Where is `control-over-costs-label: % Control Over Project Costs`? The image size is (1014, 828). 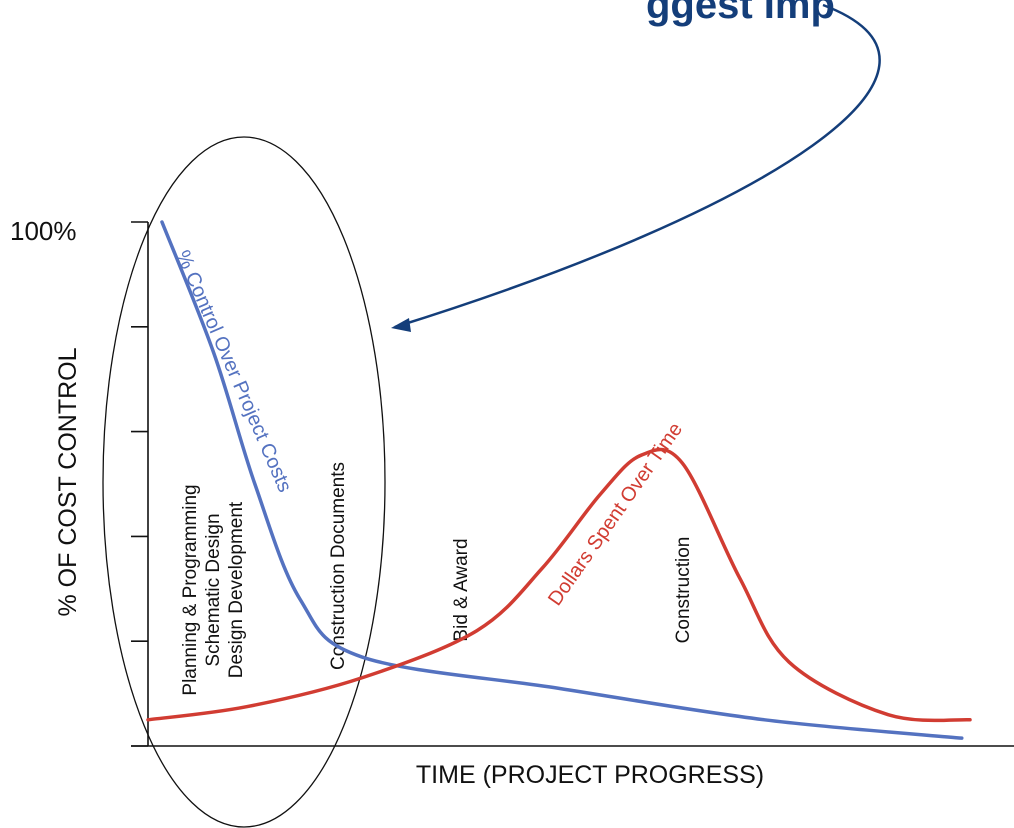
control-over-costs-label: % Control Over Project Costs is located at coordinates (233, 371).